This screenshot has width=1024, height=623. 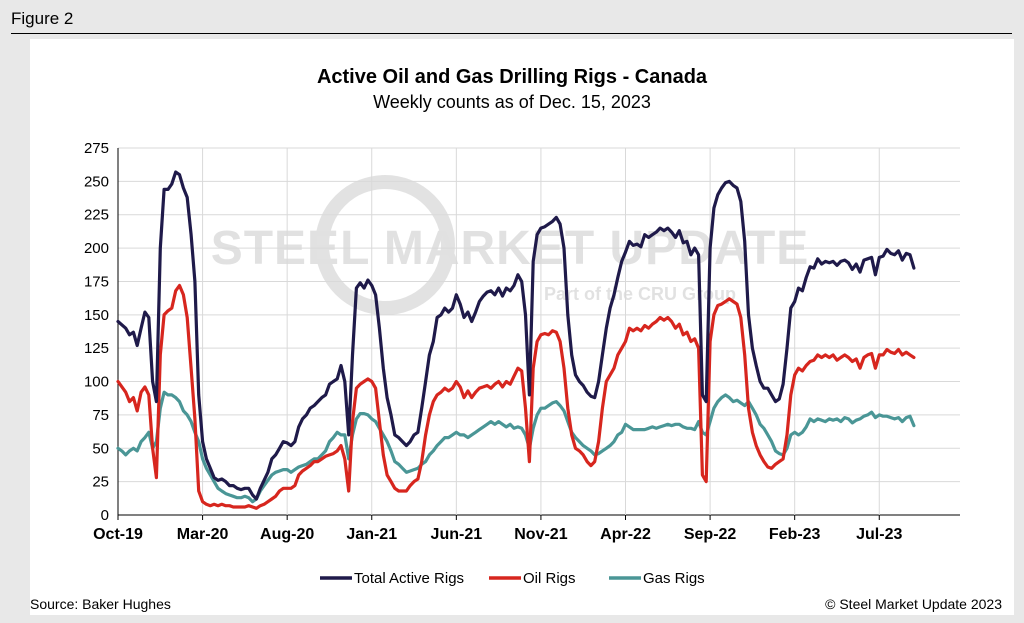 What do you see at coordinates (96, 281) in the screenshot?
I see `y-tick-label: 175` at bounding box center [96, 281].